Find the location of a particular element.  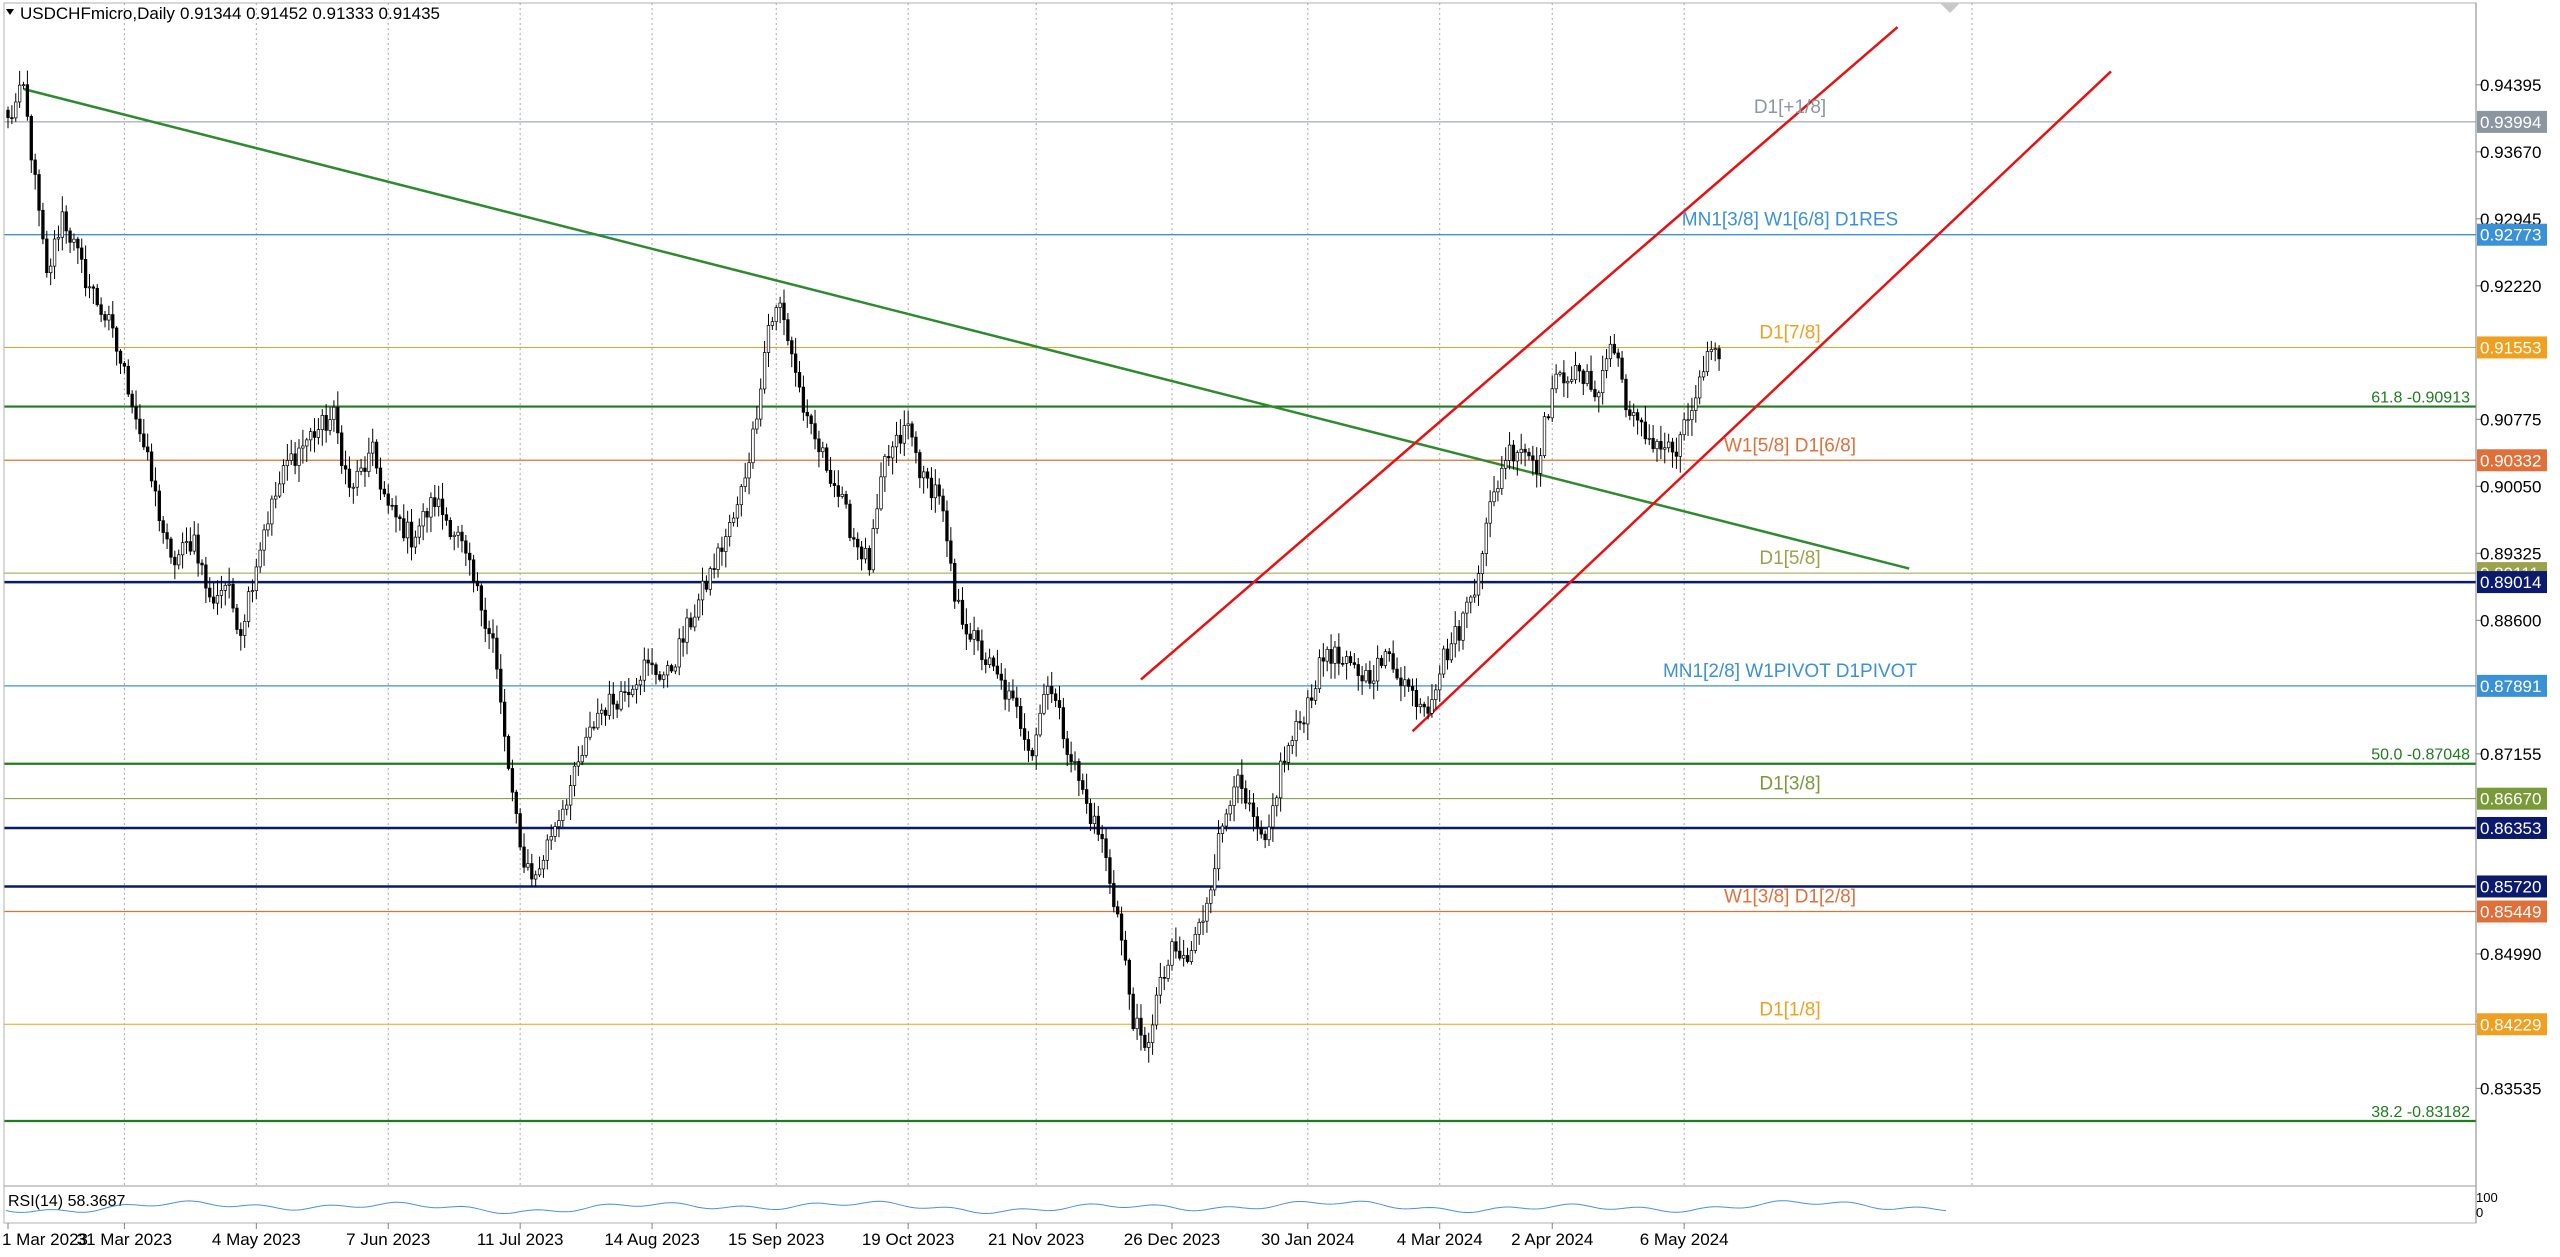

price-badge is located at coordinates (2512, 234).